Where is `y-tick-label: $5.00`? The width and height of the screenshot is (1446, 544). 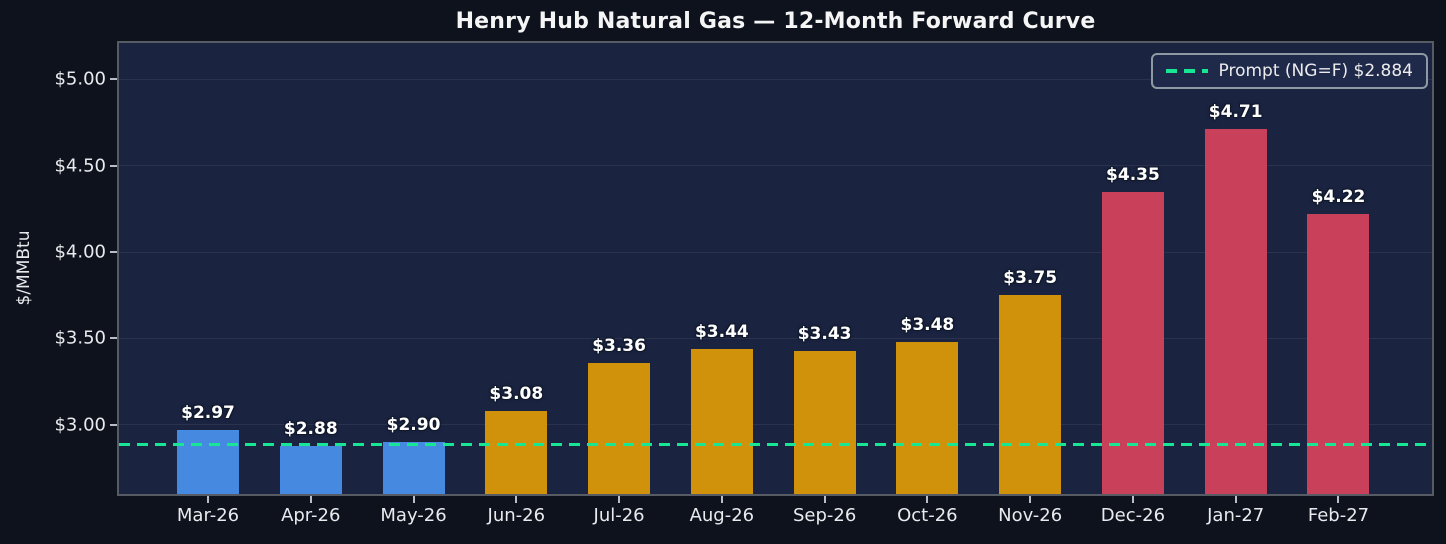 y-tick-label: $5.00 is located at coordinates (80, 79).